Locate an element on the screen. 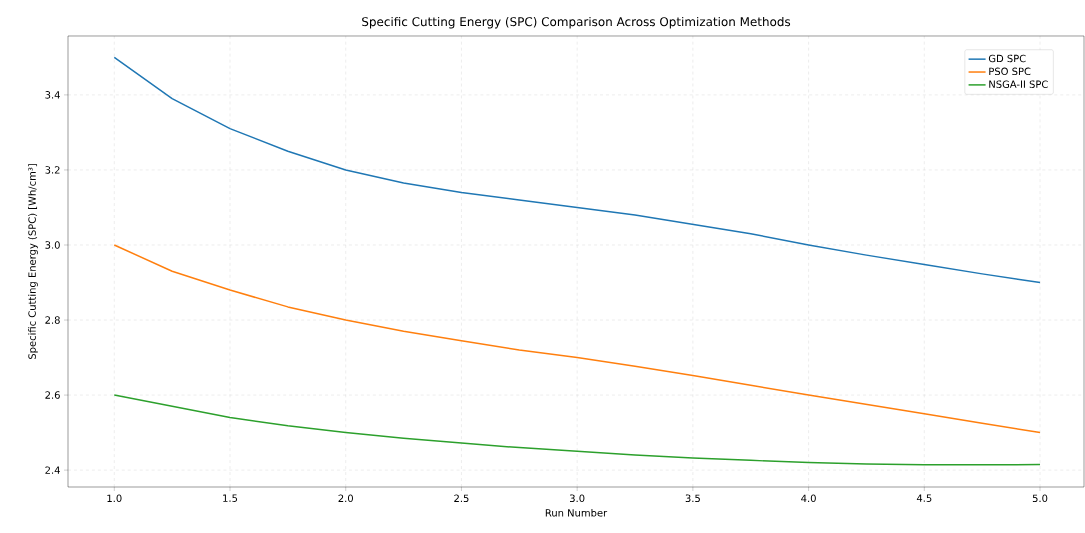  y-tick-label: 2.6 is located at coordinates (52, 395).